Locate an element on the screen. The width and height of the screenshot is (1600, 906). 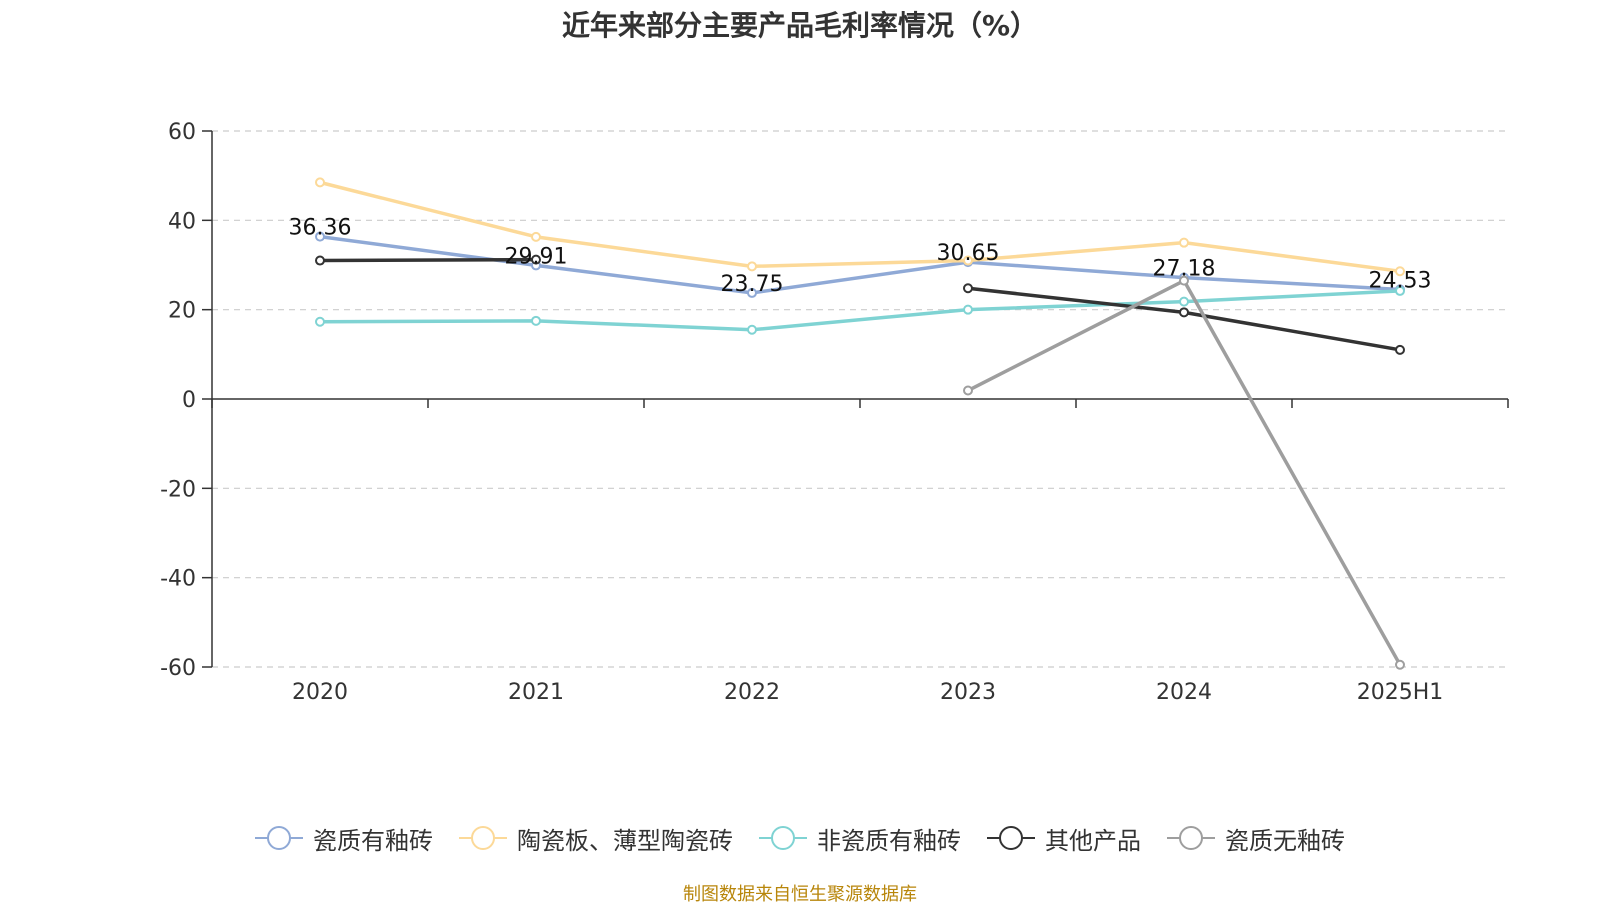
y-tick-label: 0 is located at coordinates (189, 400).